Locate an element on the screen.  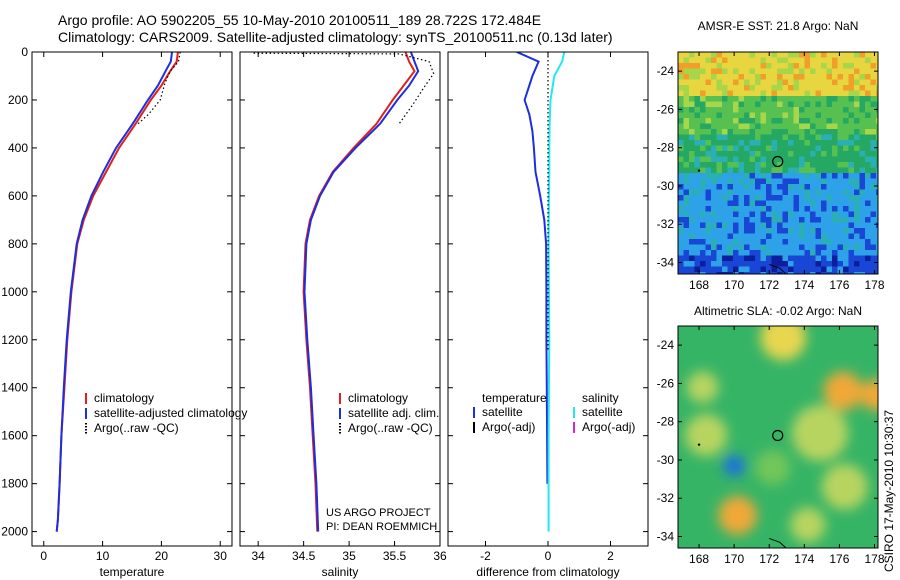
map-field is located at coordinates (778, 163).